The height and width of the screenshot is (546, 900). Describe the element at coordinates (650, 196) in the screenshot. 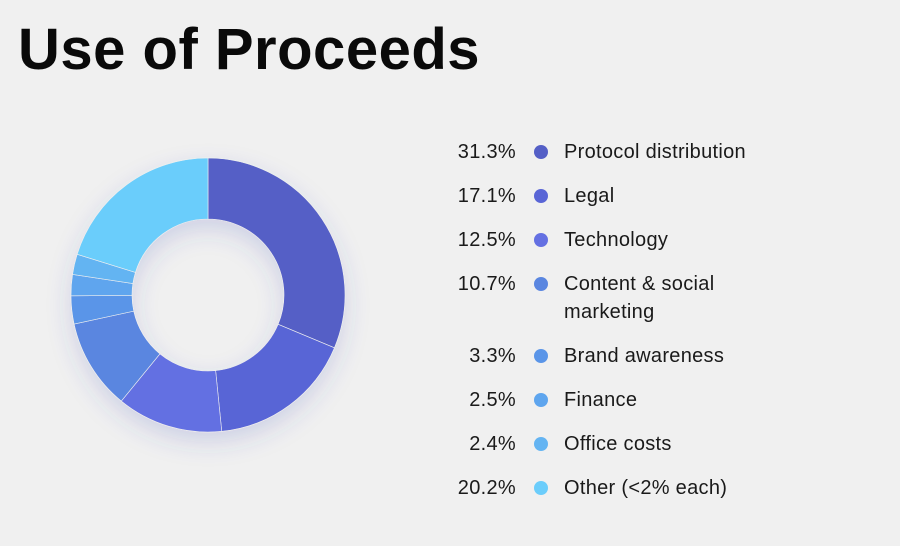

I see `legend-item: 17.1% Legal` at that location.